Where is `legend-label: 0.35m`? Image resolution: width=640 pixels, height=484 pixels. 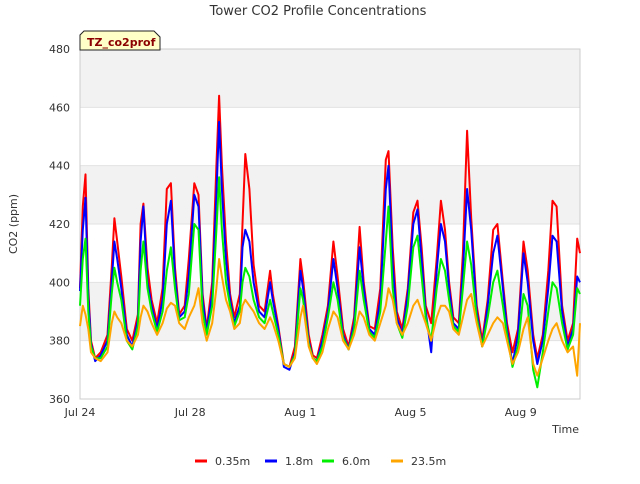
legend-label: 0.35m is located at coordinates (232, 461).